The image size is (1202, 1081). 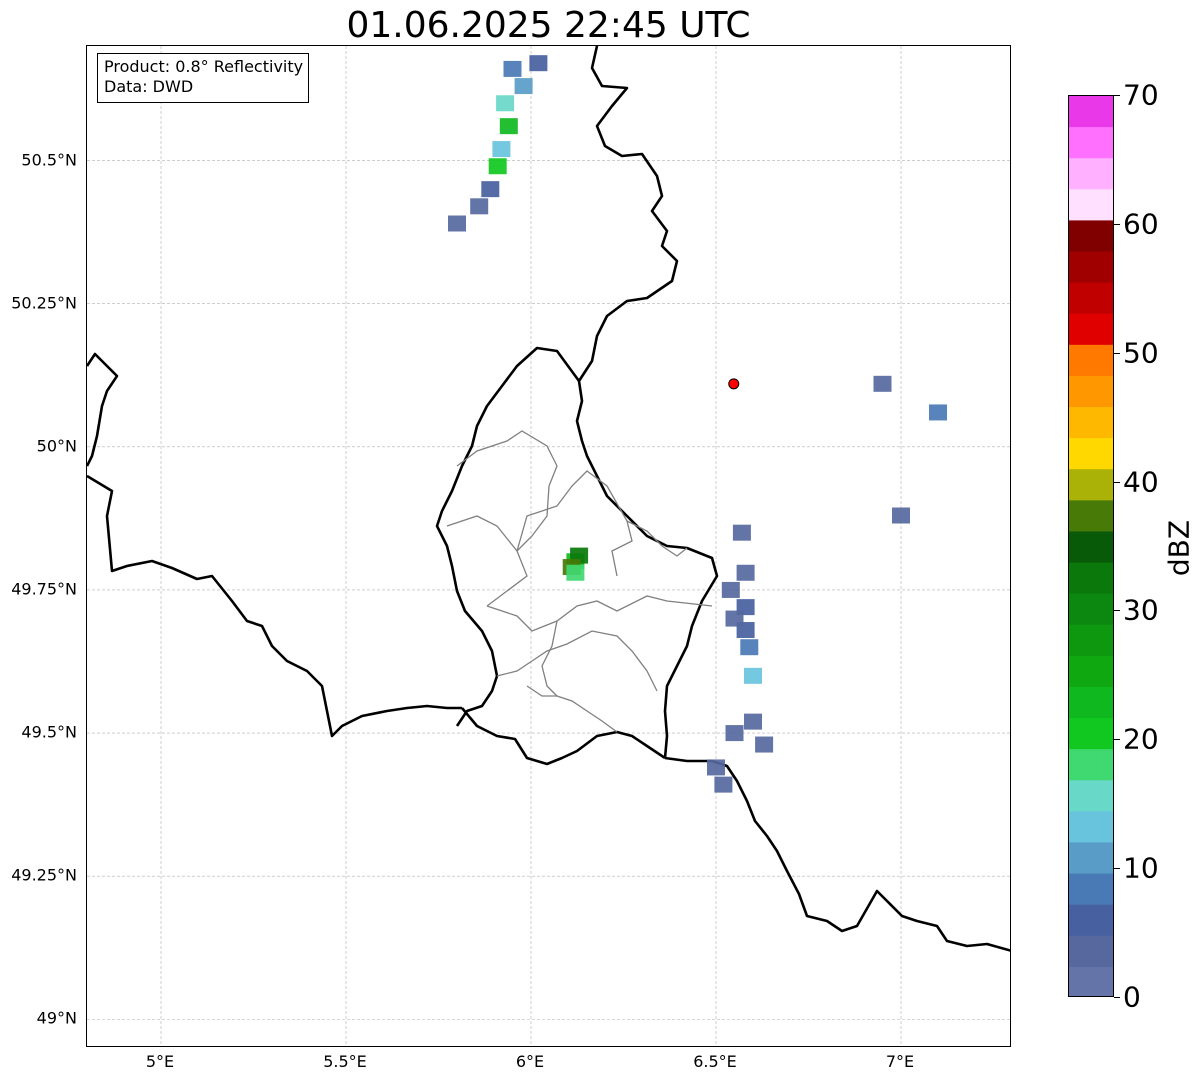 I want to click on colorbar-tick-label: 20, so click(x=1141, y=739).